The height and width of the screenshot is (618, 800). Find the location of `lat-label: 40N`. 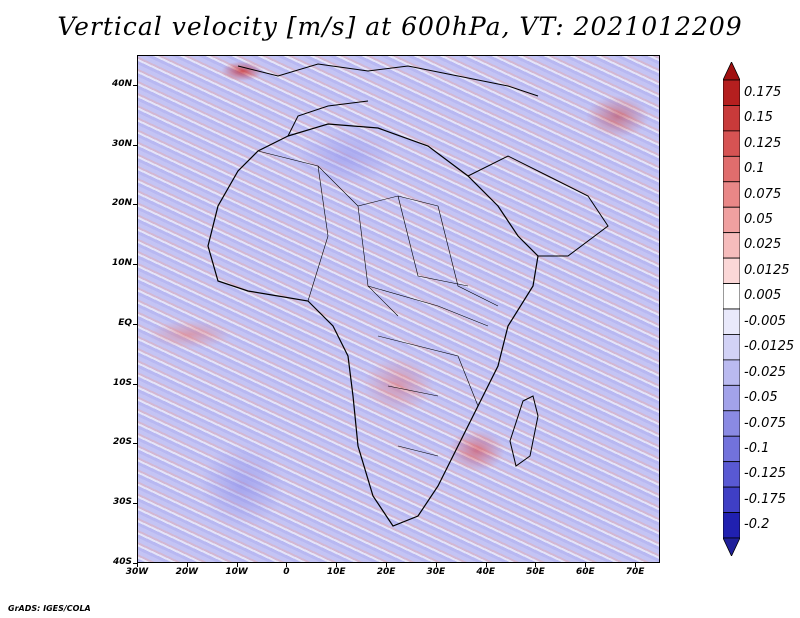

lat-label: 40N is located at coordinates (121, 83).